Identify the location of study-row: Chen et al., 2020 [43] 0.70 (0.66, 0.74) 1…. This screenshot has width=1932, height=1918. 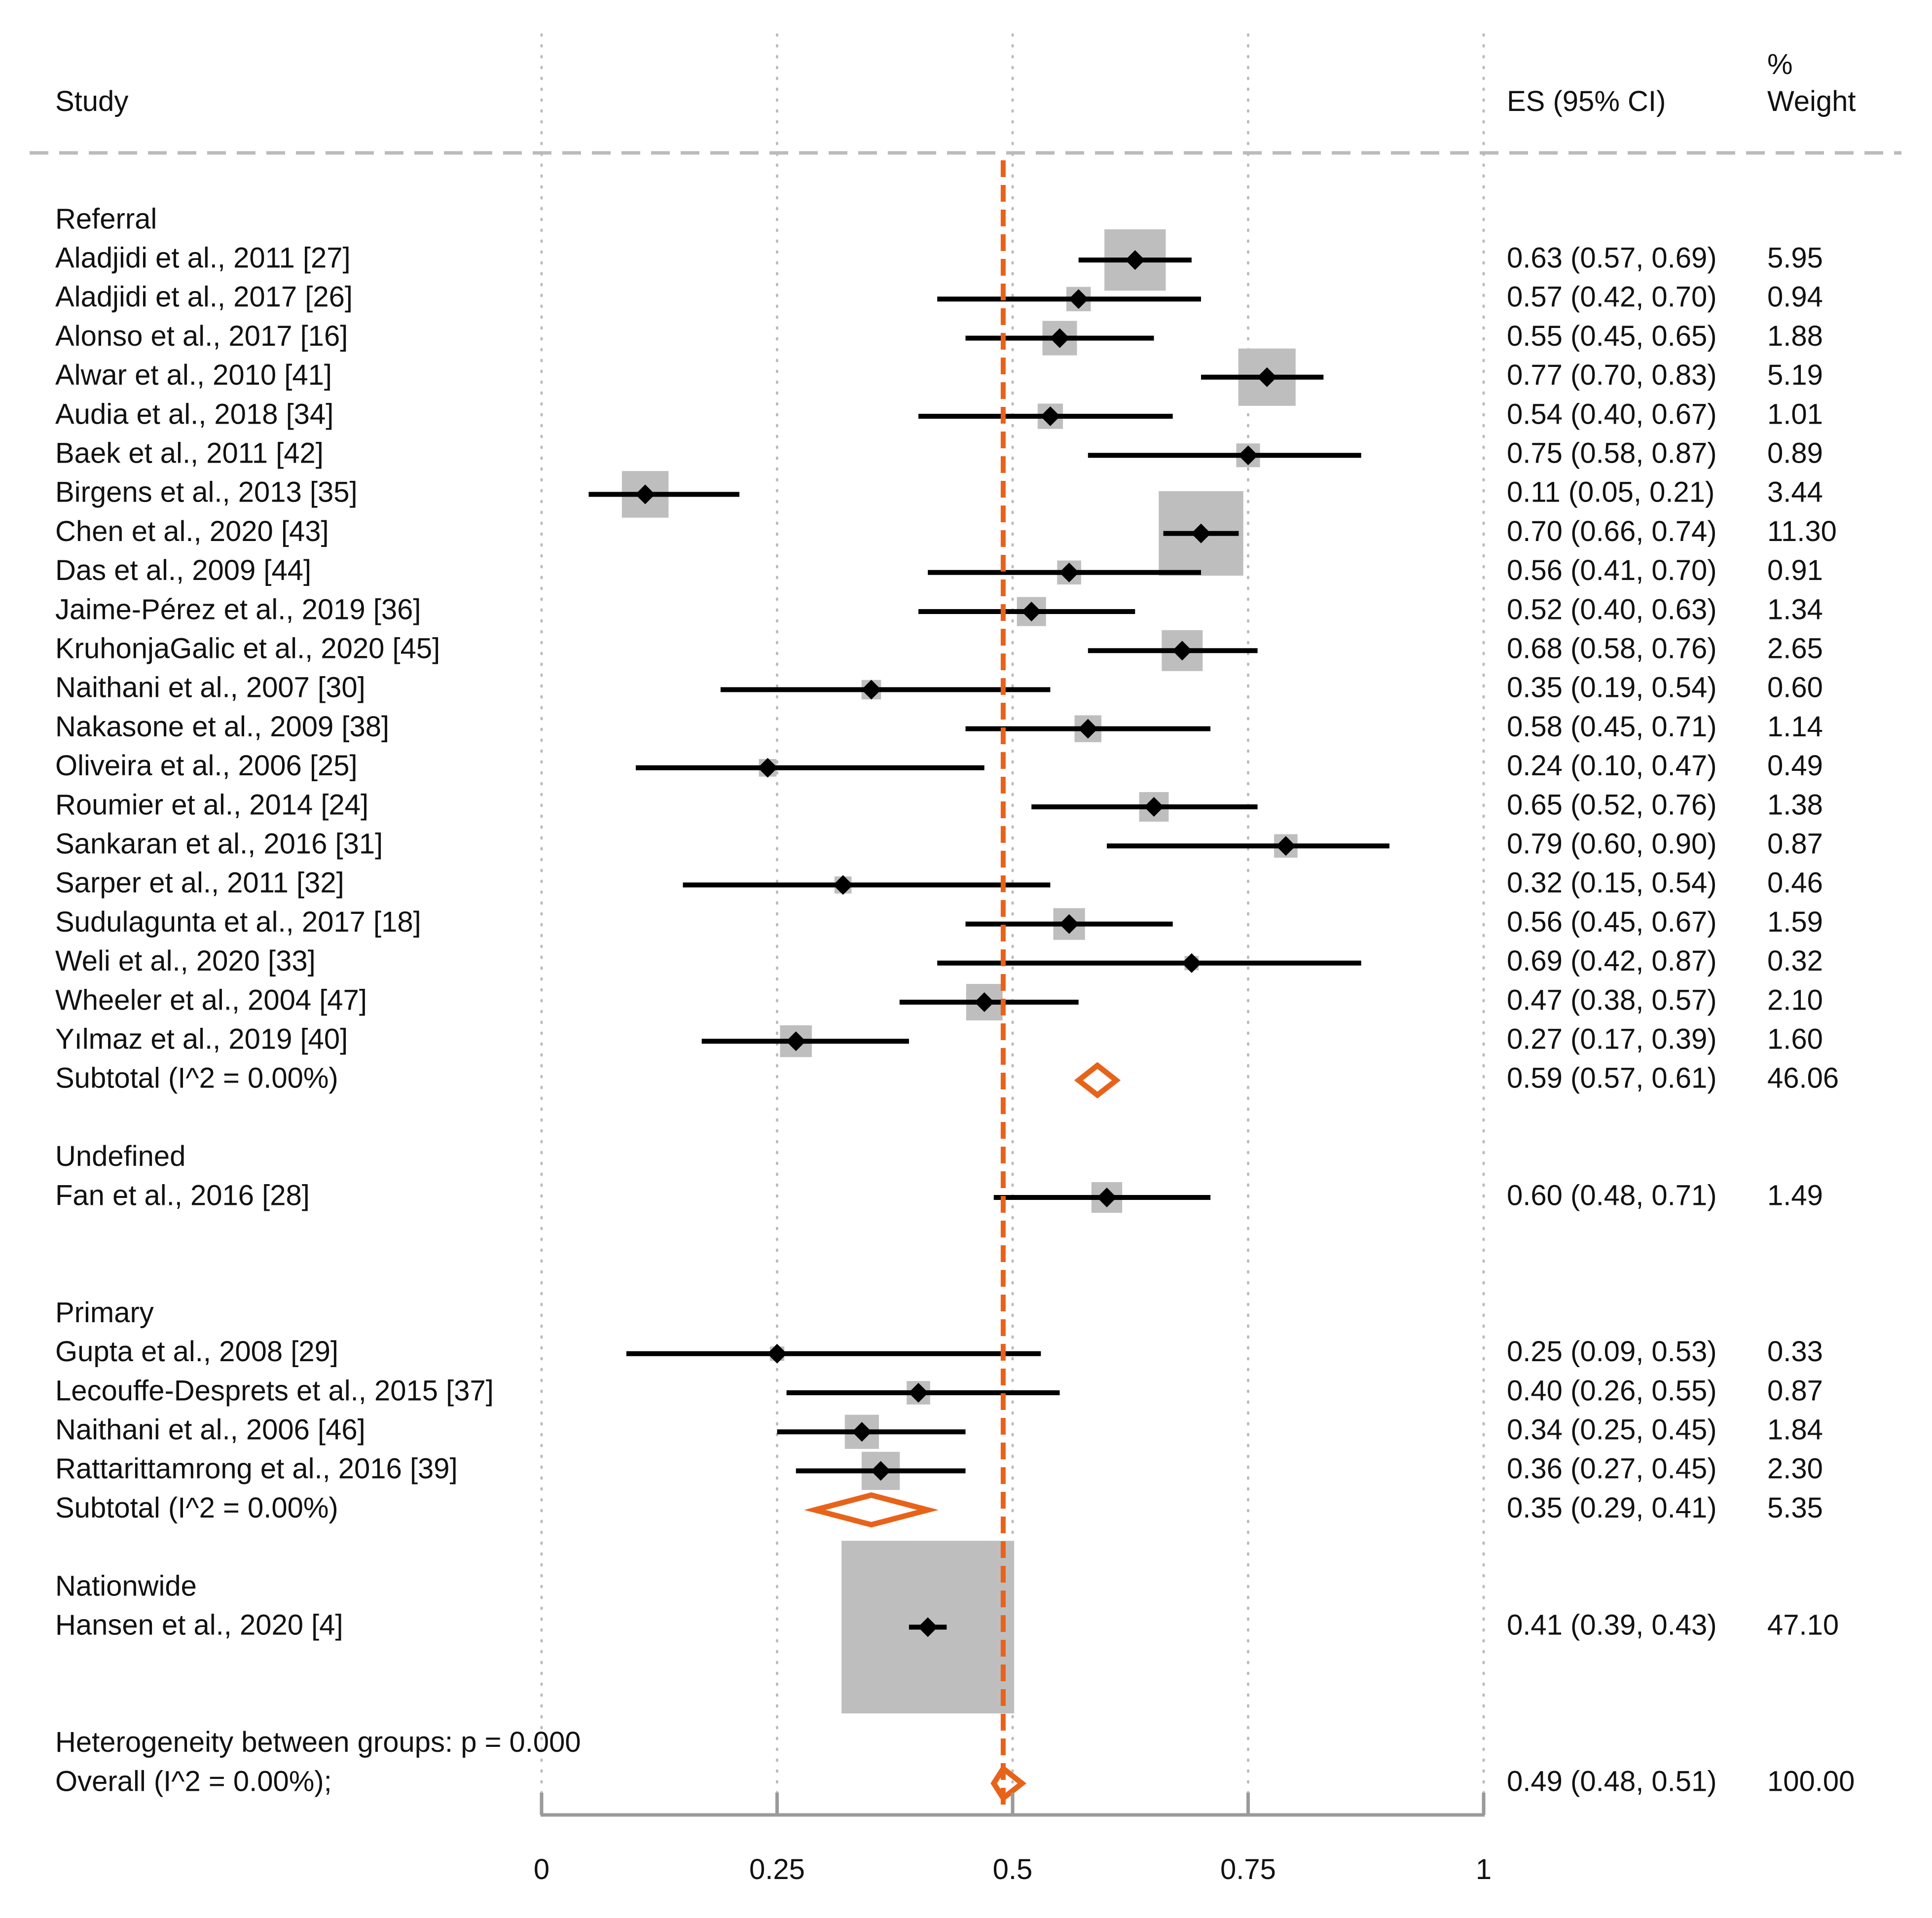
(946, 533).